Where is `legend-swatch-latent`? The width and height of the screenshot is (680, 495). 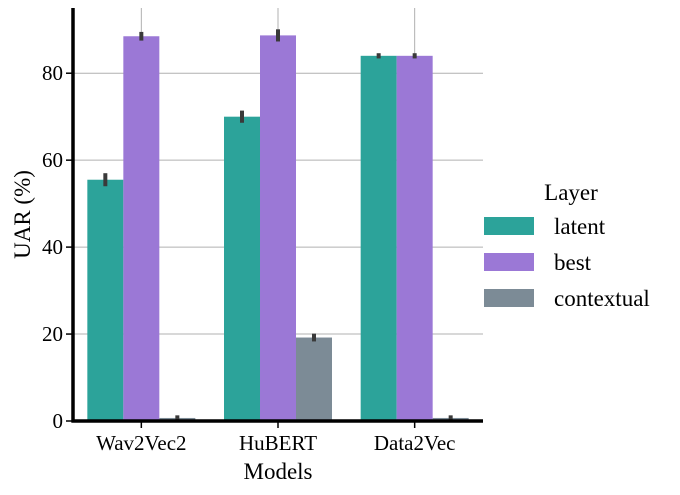
legend-swatch-latent is located at coordinates (509, 226).